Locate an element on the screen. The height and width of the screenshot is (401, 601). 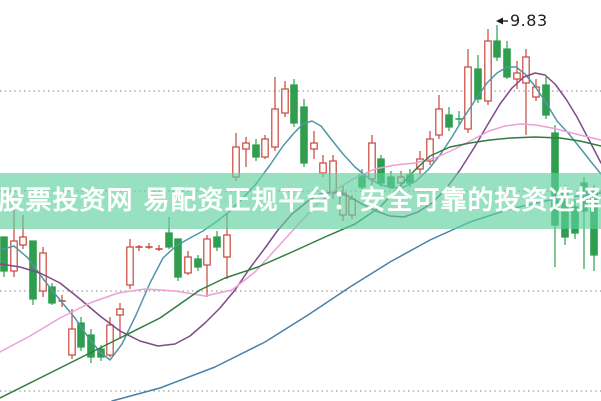
watermark-text: 股票投资网 易配资正规平台：安全可靠的投资选择 is located at coordinates (300, 201).